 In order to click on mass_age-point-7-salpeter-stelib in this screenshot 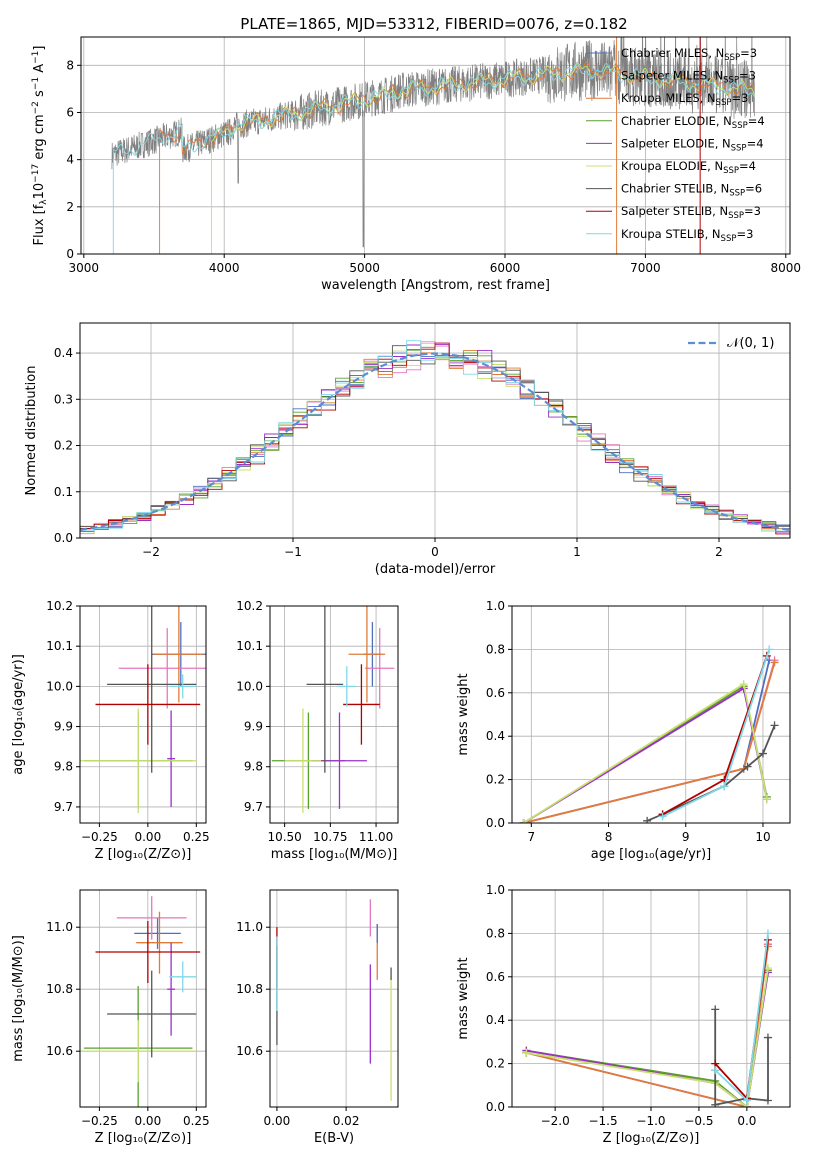, I will do `click(361, 704)`.